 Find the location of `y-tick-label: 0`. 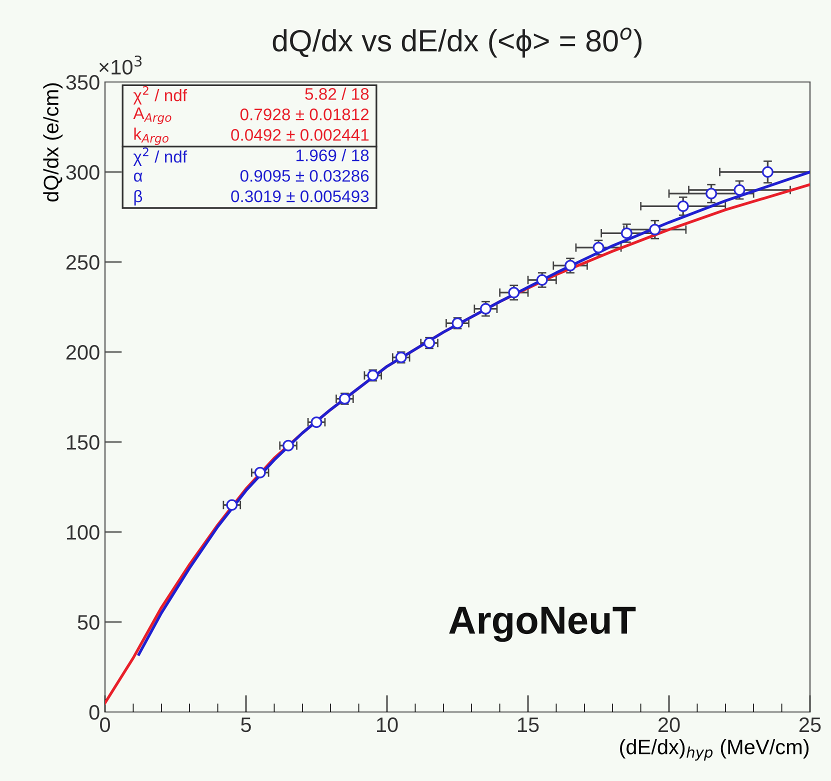

y-tick-label: 0 is located at coordinates (94, 712).